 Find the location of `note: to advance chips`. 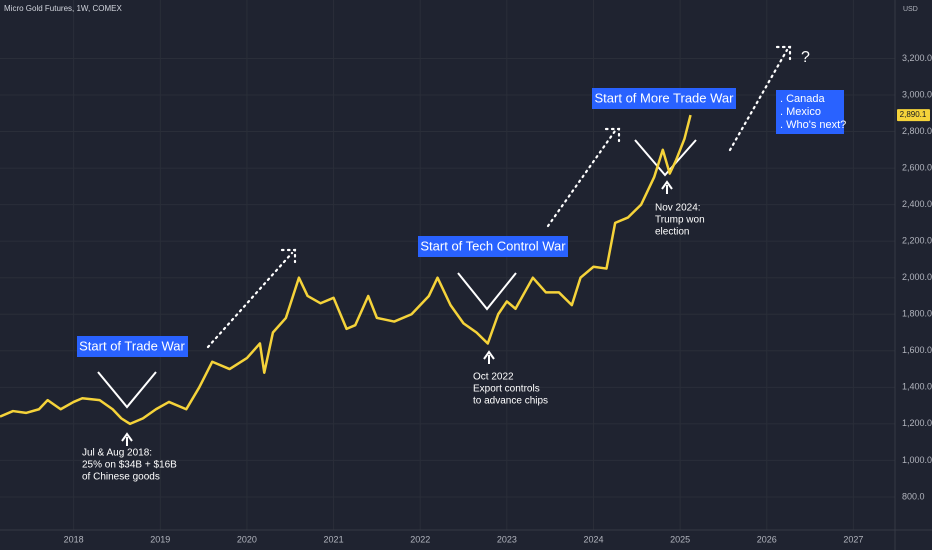

note: to advance chips is located at coordinates (510, 401).